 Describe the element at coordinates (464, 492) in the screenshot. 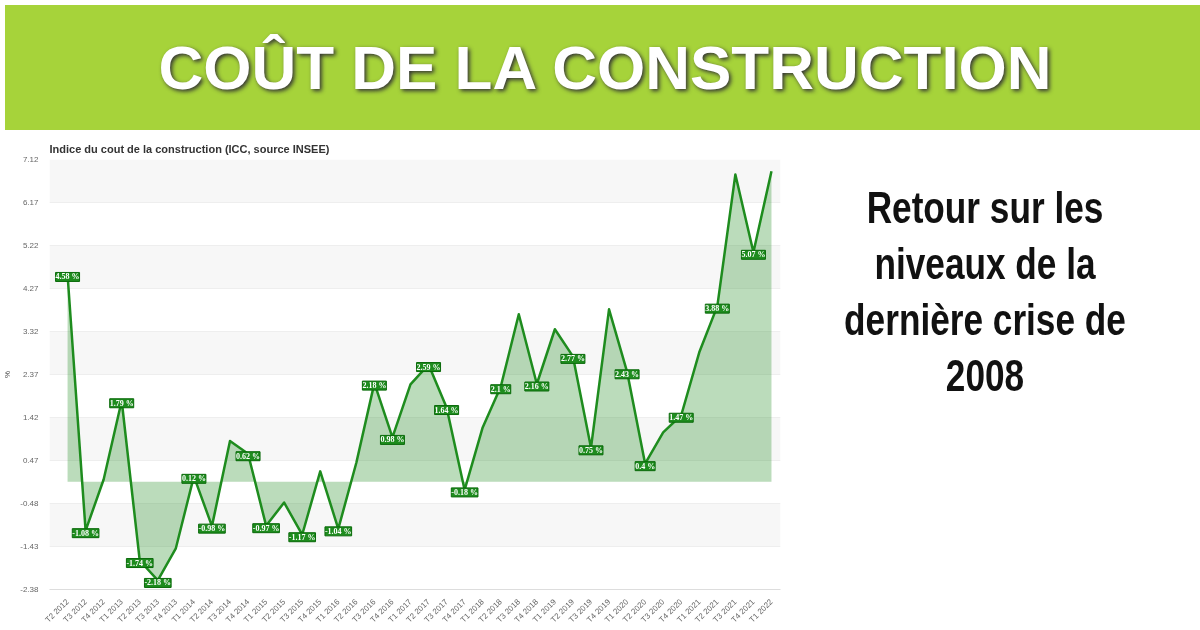

I see `data-label: -0.18 %` at that location.